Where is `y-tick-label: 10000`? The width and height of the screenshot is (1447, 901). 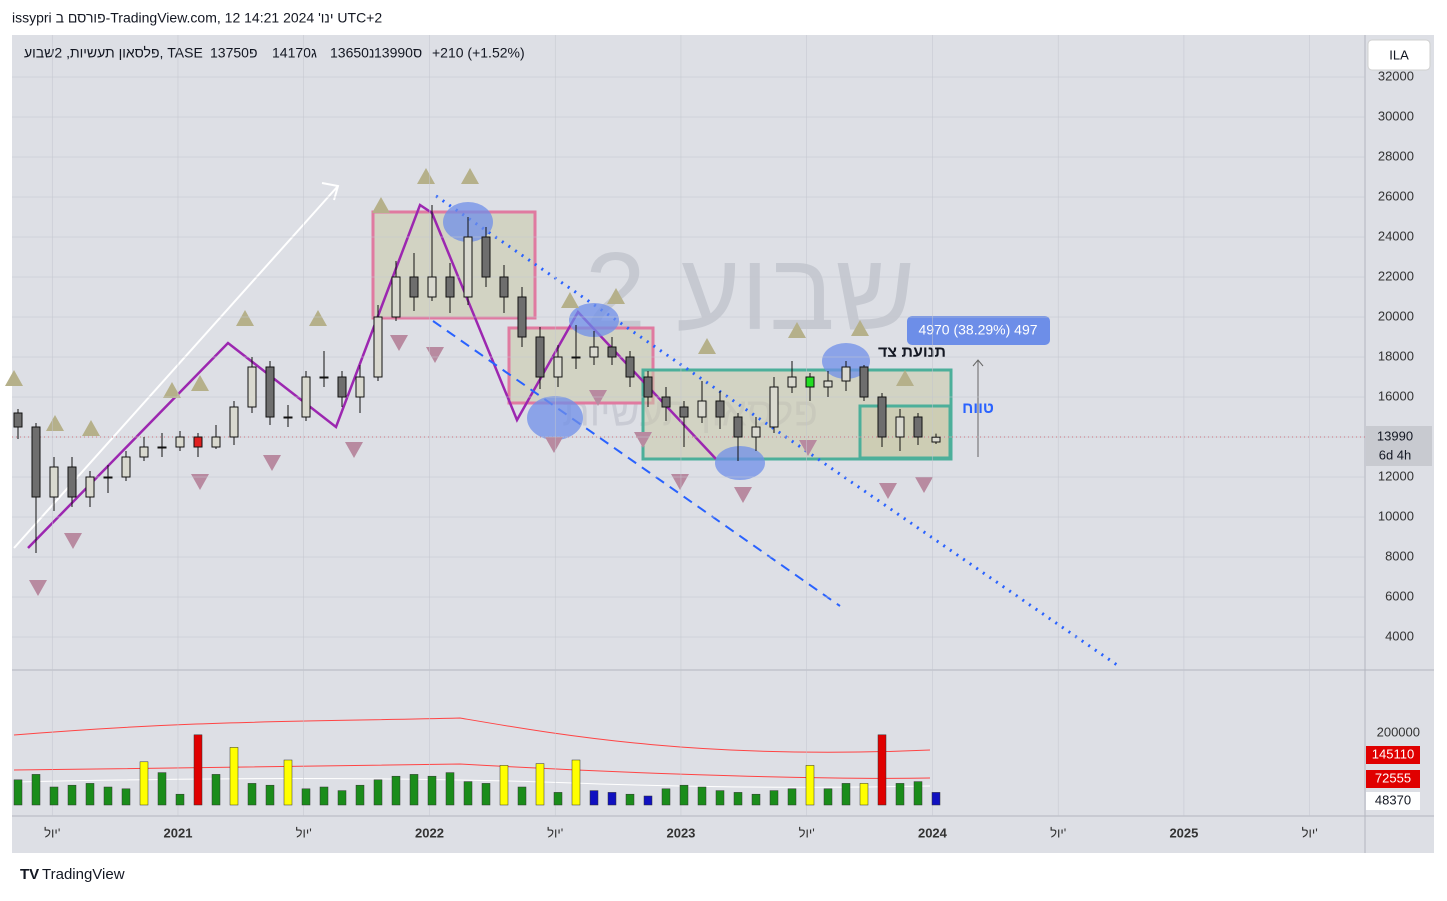
y-tick-label: 10000 is located at coordinates (1396, 515).